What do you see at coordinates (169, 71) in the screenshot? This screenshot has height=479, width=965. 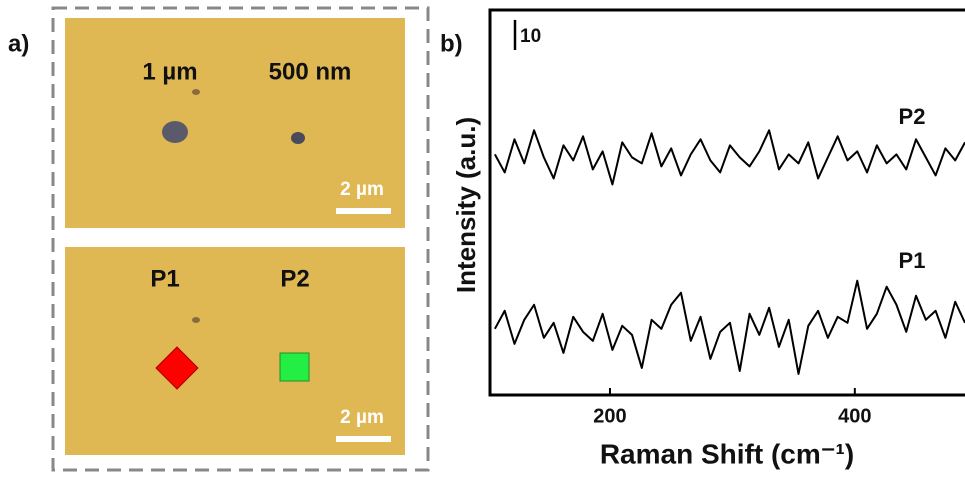 I see `image-label: 1 µm` at bounding box center [169, 71].